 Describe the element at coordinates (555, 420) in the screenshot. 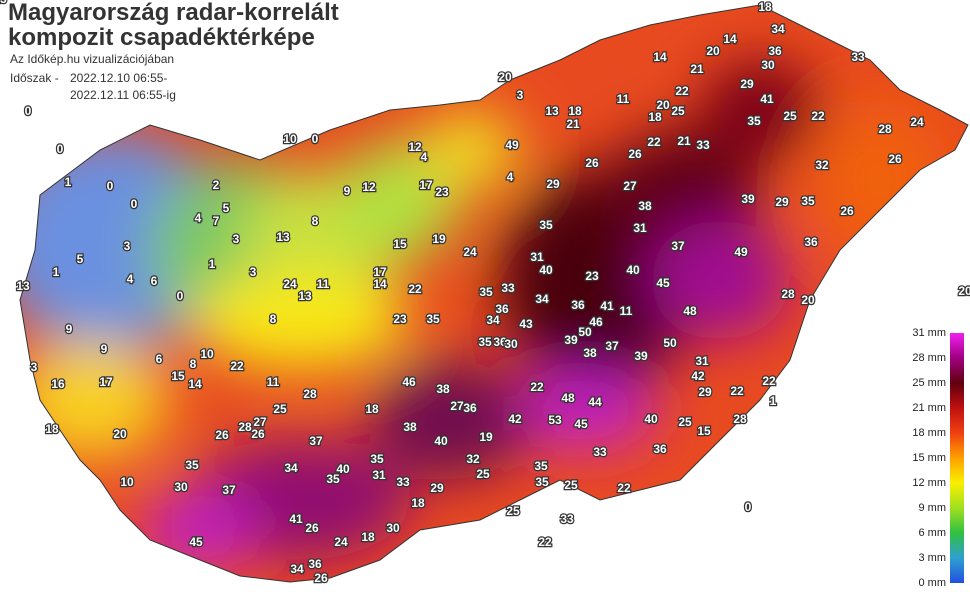

I see `station-value: 53` at that location.